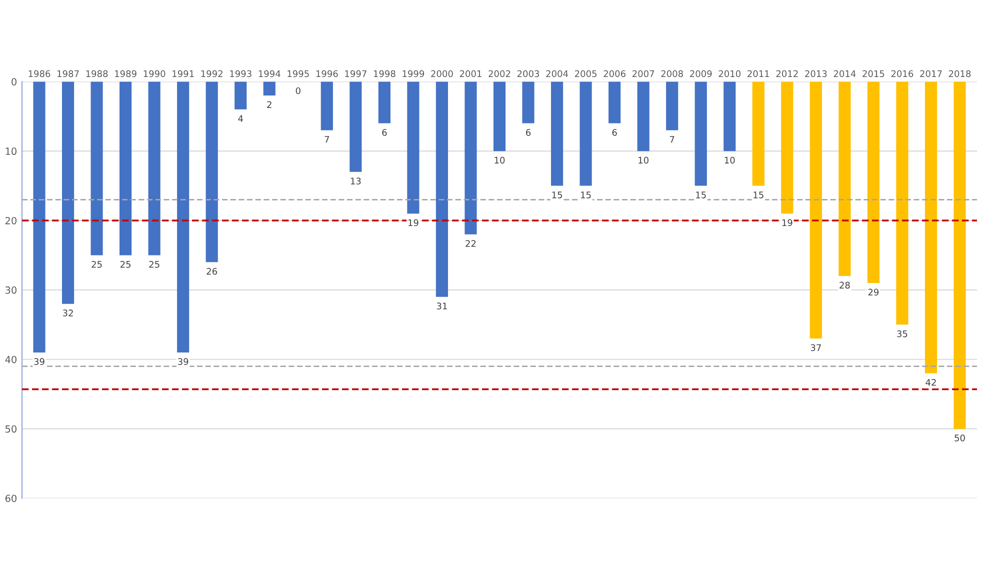  What do you see at coordinates (959, 438) in the screenshot?
I see `data-label: 50` at bounding box center [959, 438].